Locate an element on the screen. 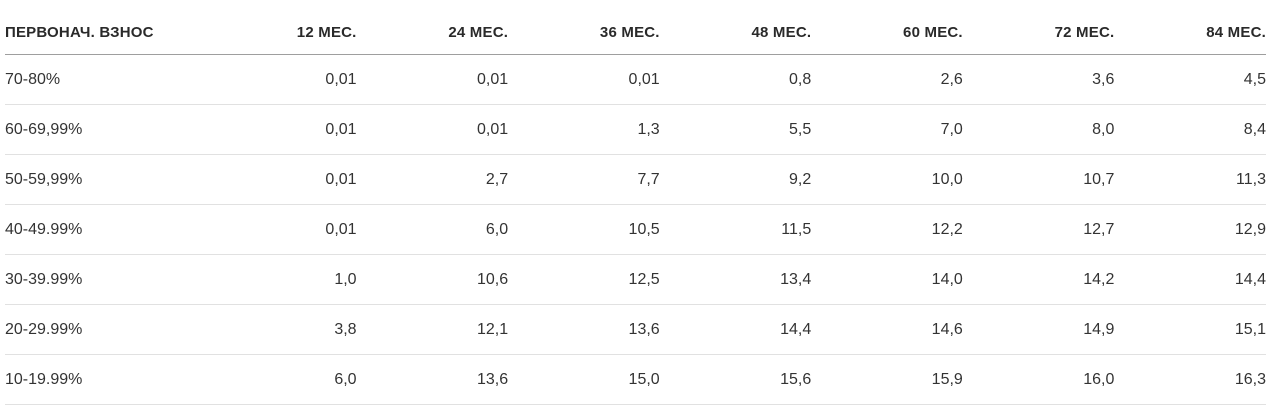  table-cell: 15,9 is located at coordinates (887, 379).